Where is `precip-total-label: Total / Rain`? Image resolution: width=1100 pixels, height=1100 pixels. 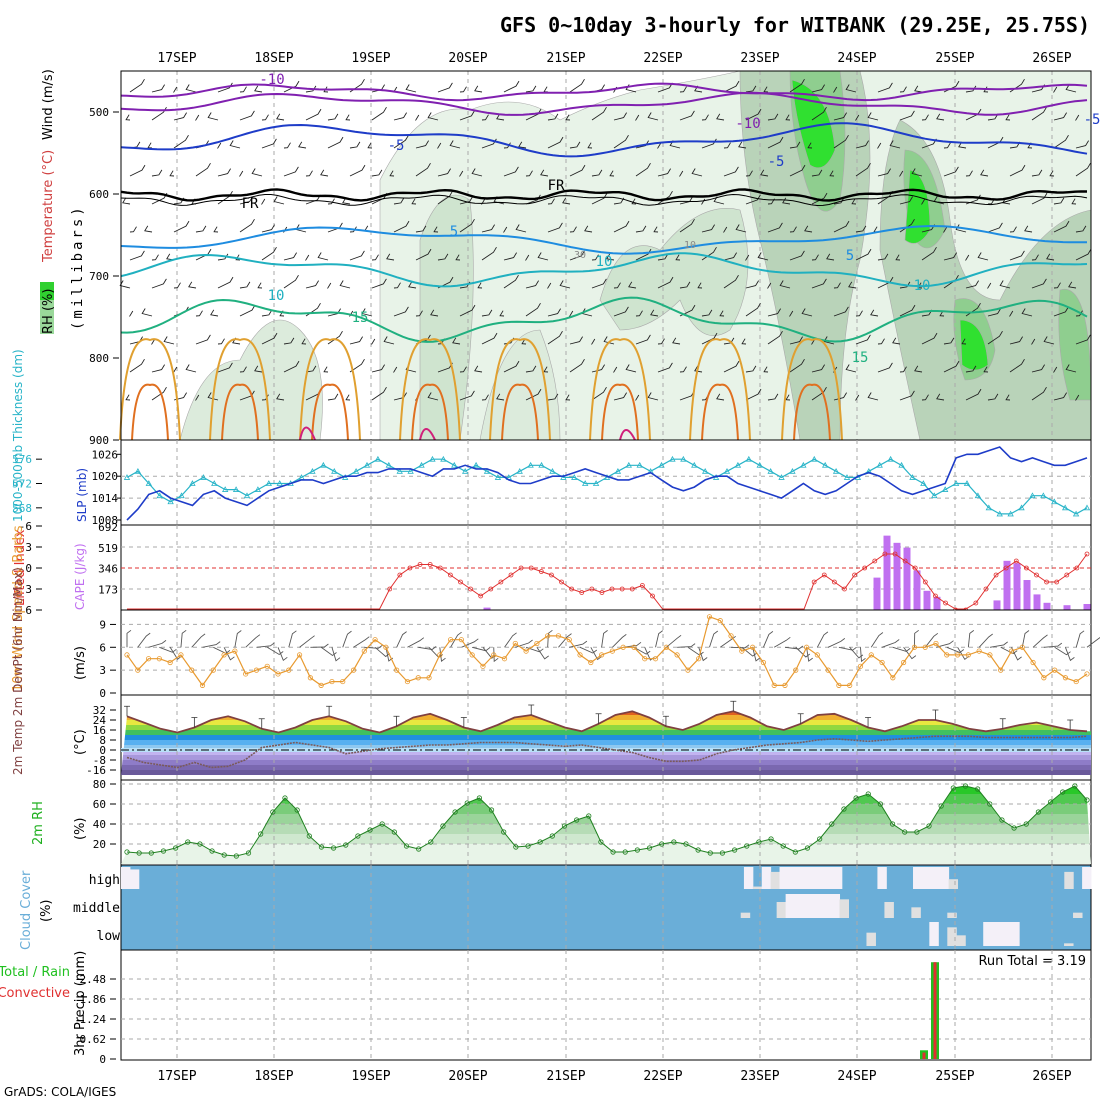
precip-total-label: Total / Rain is located at coordinates (35, 972).